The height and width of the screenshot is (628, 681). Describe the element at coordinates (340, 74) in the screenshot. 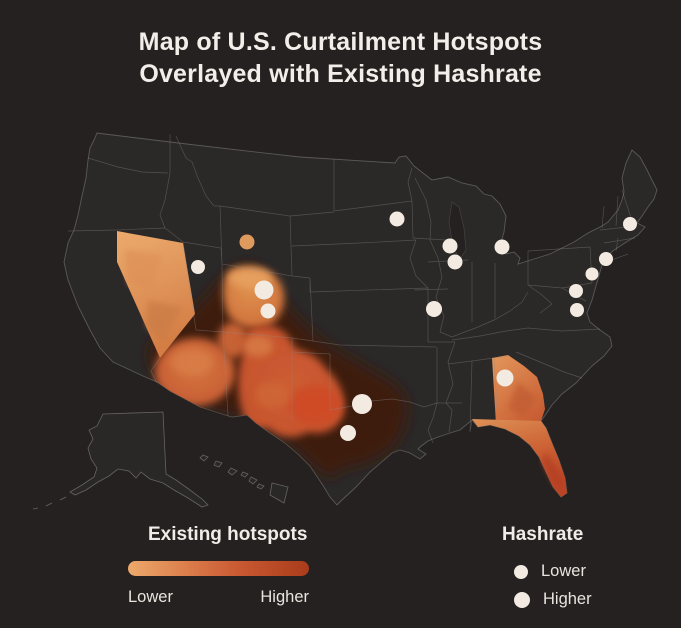

I see `title-line-2: Overlayed with Existing Hashrate` at that location.